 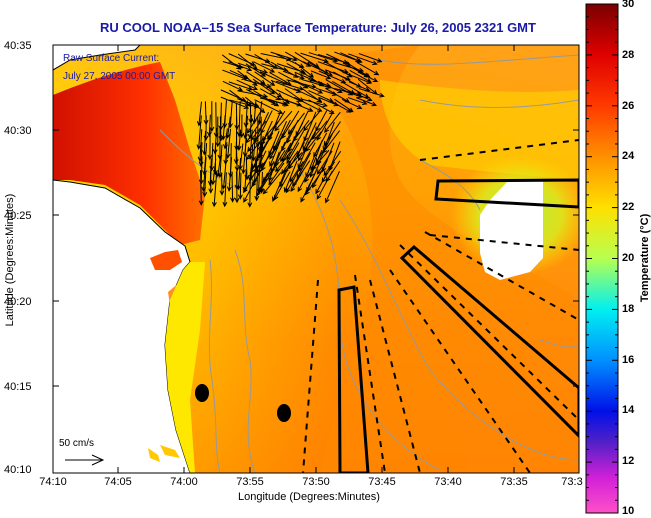 I want to click on sampling-box-south, so click(x=353, y=379).